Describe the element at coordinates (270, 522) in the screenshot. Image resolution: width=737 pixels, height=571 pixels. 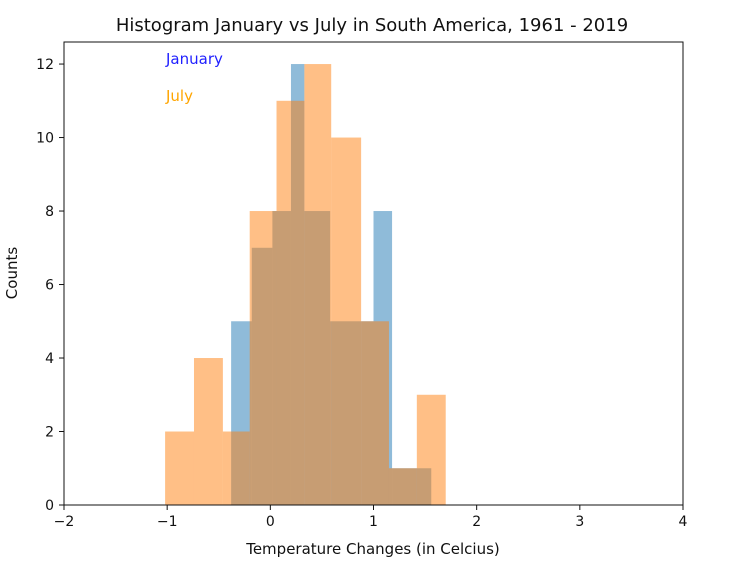
I see `x-tick-label: 0` at that location.